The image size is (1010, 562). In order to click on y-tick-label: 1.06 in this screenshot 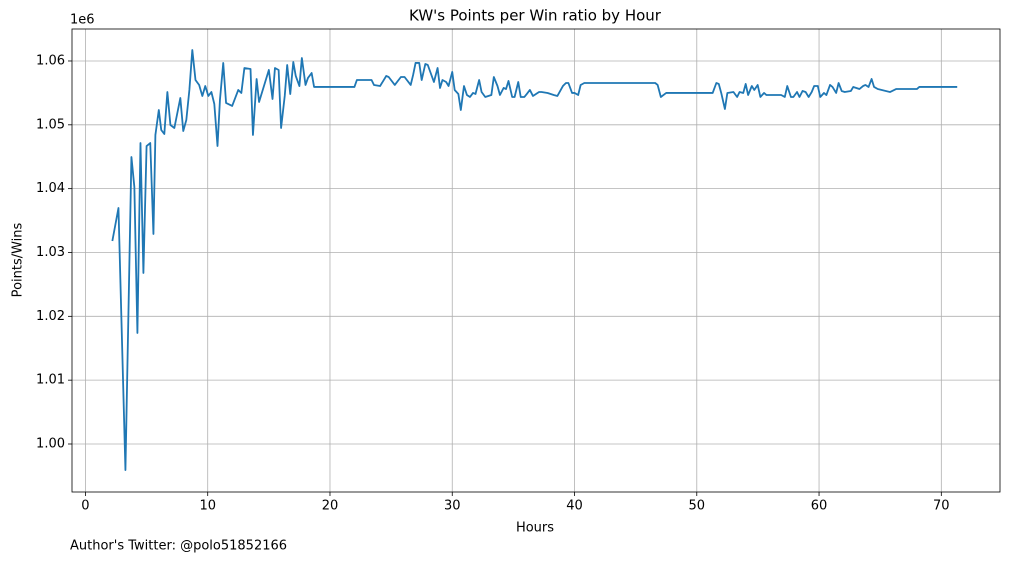, I will do `click(50, 60)`.